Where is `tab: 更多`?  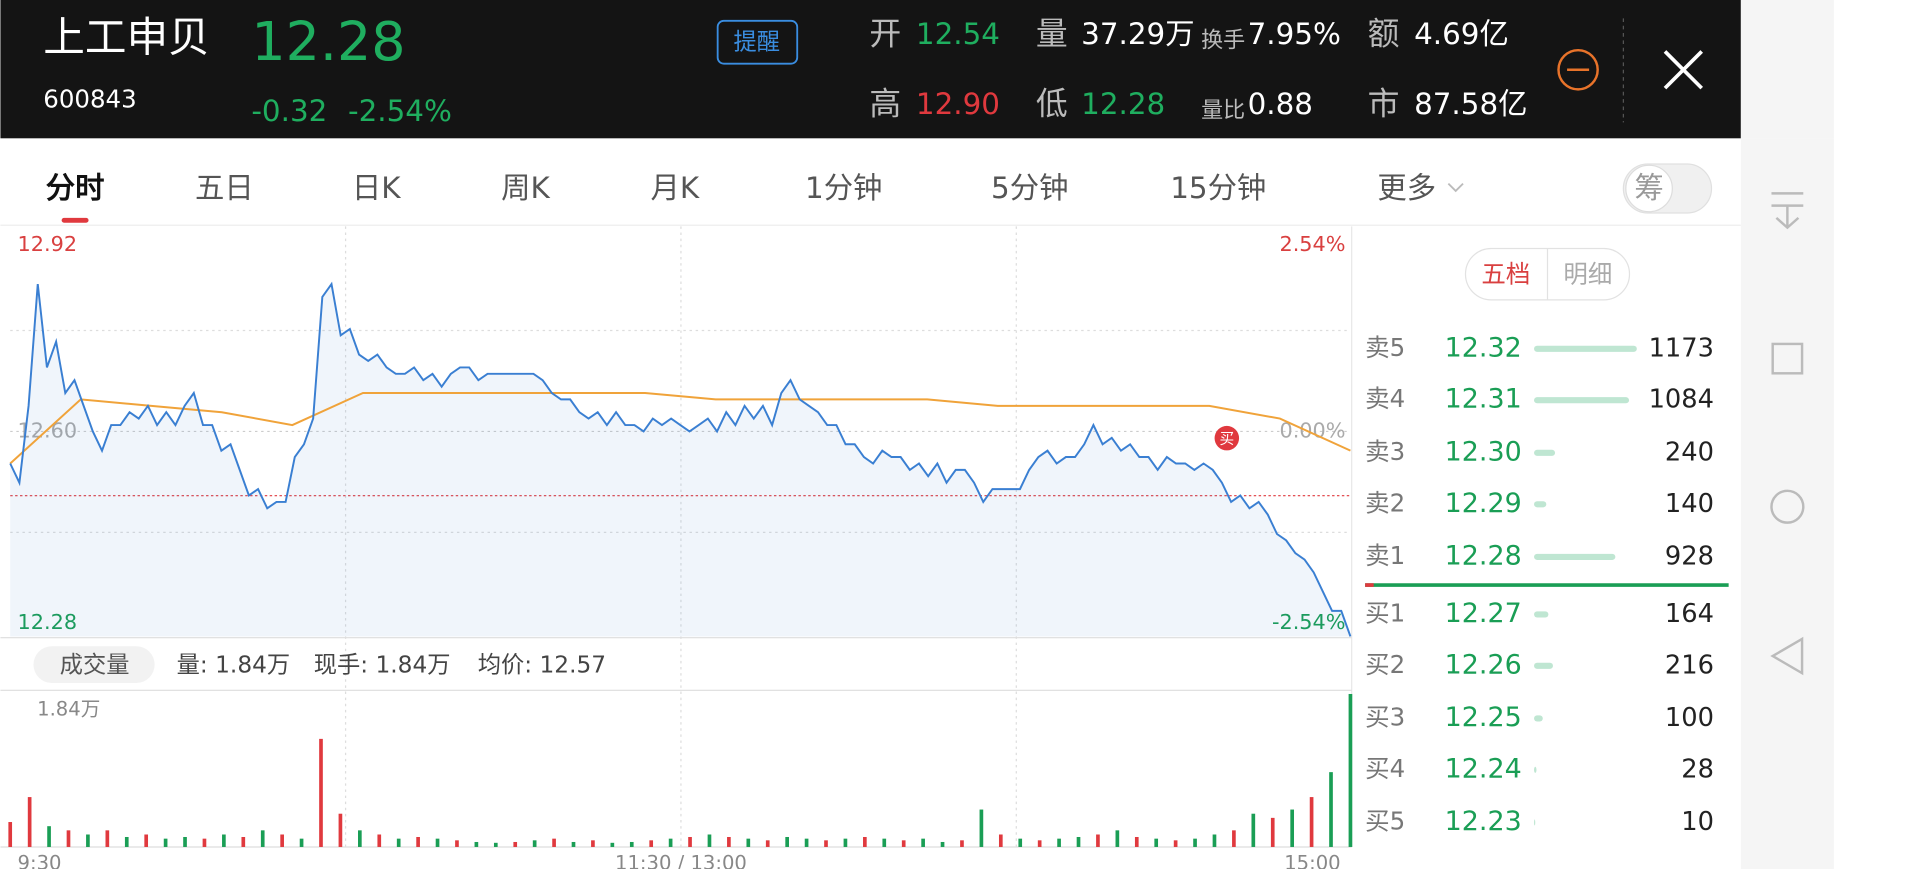 tab: 更多 is located at coordinates (1406, 188).